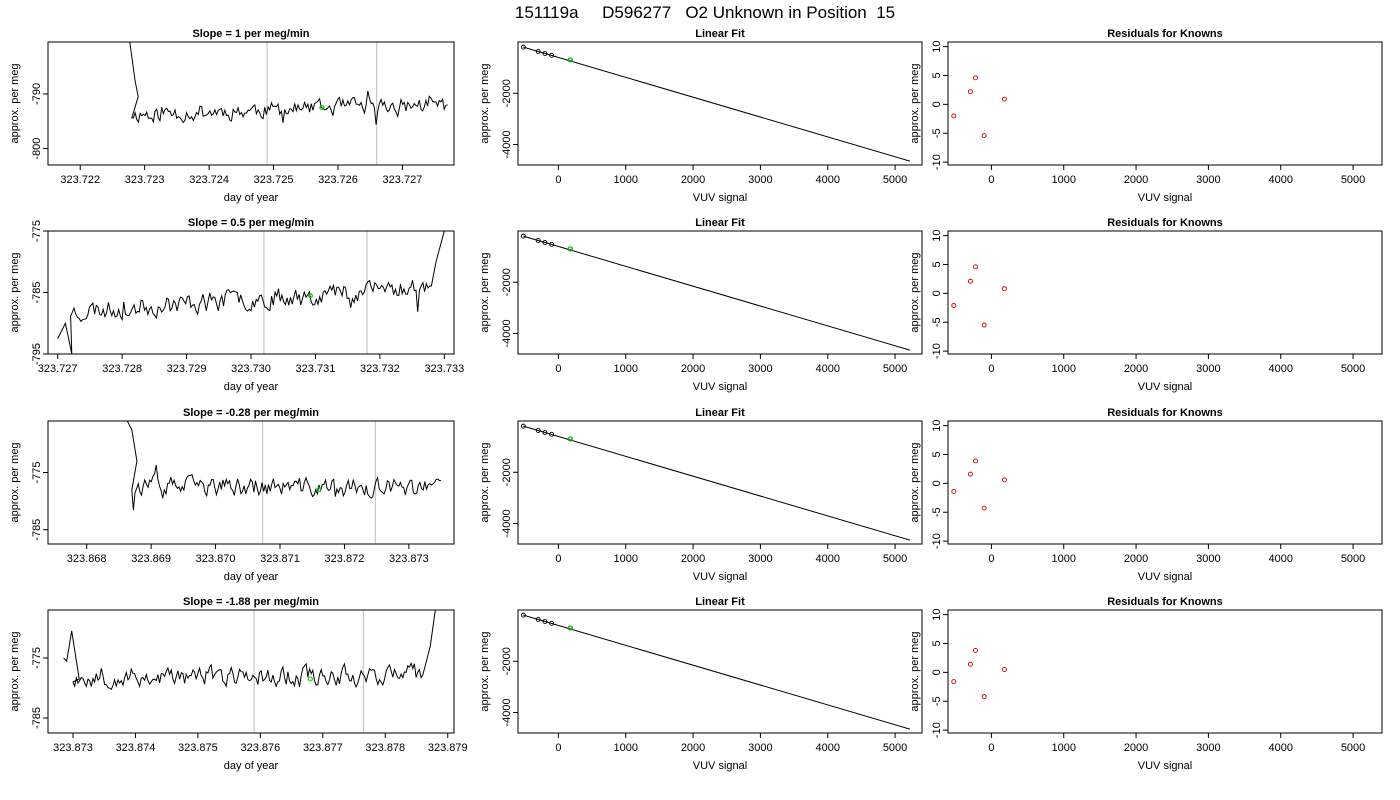  I want to click on x-tick-label: 323.871, so click(280, 559).